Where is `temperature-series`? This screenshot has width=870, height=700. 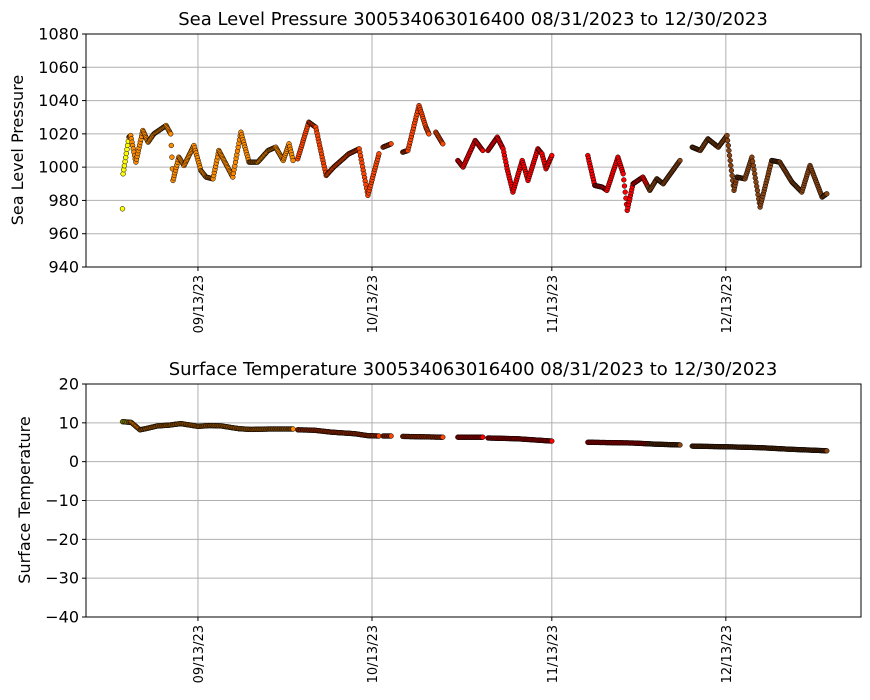 temperature-series is located at coordinates (474, 436).